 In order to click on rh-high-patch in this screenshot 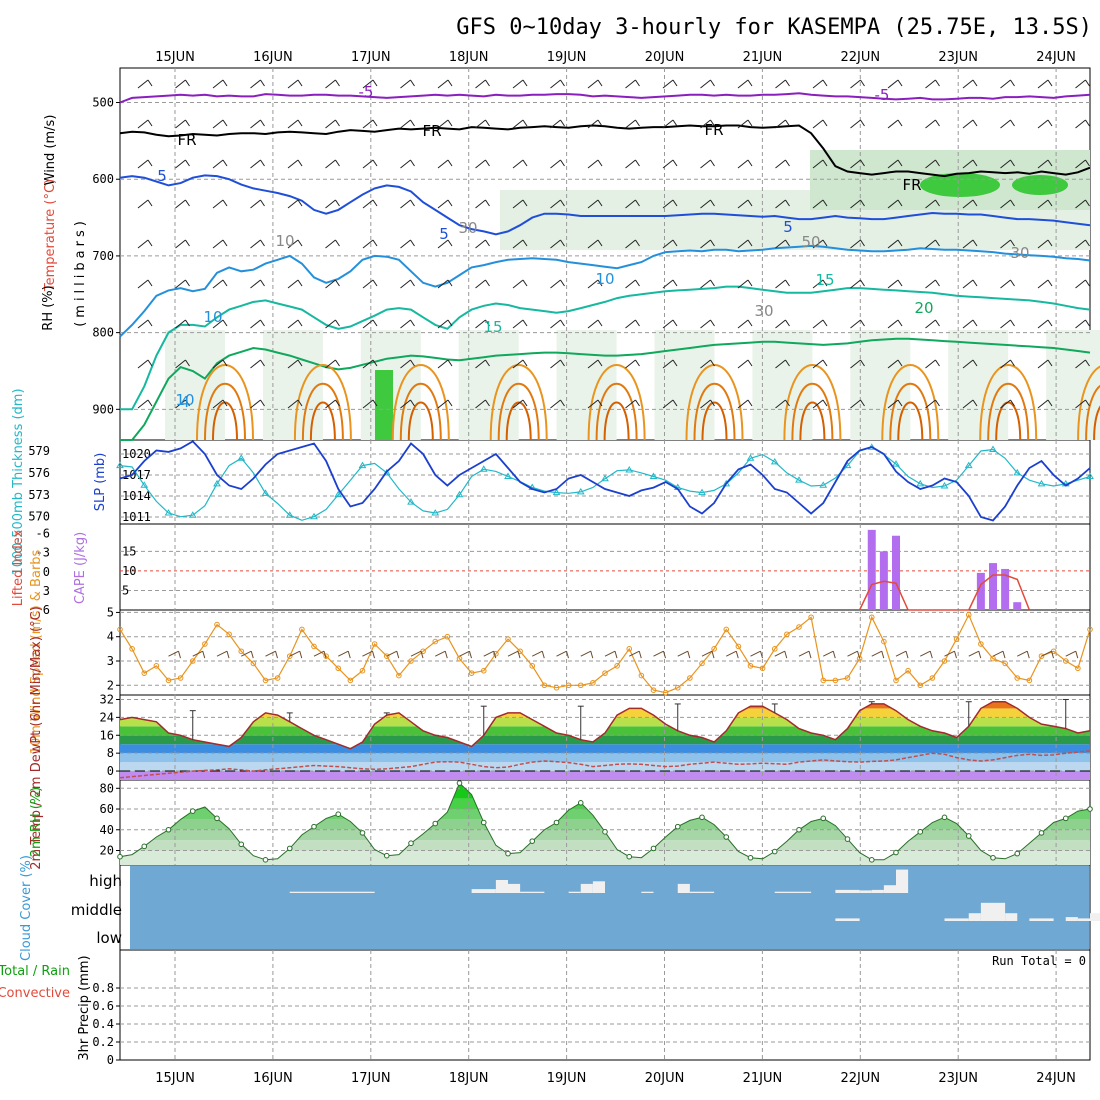, I will do `click(960, 185)`.